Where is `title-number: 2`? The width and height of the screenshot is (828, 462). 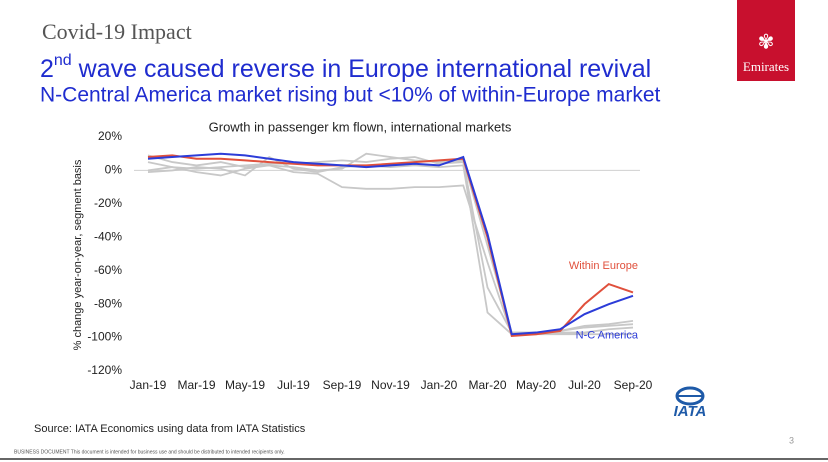 title-number: 2 is located at coordinates (47, 69).